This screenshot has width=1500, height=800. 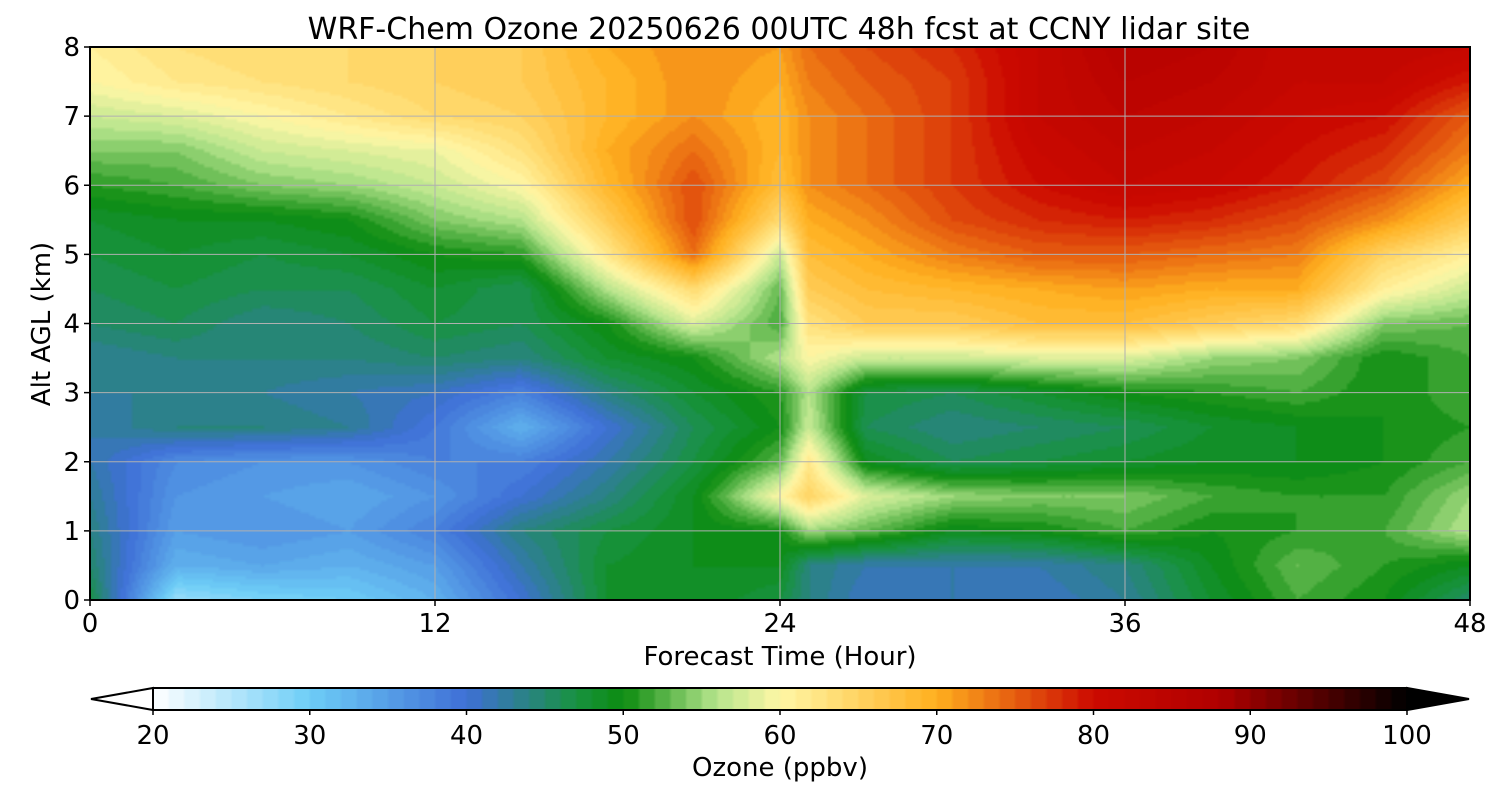 I want to click on colorbar-tick-label: 40, so click(x=466, y=736).